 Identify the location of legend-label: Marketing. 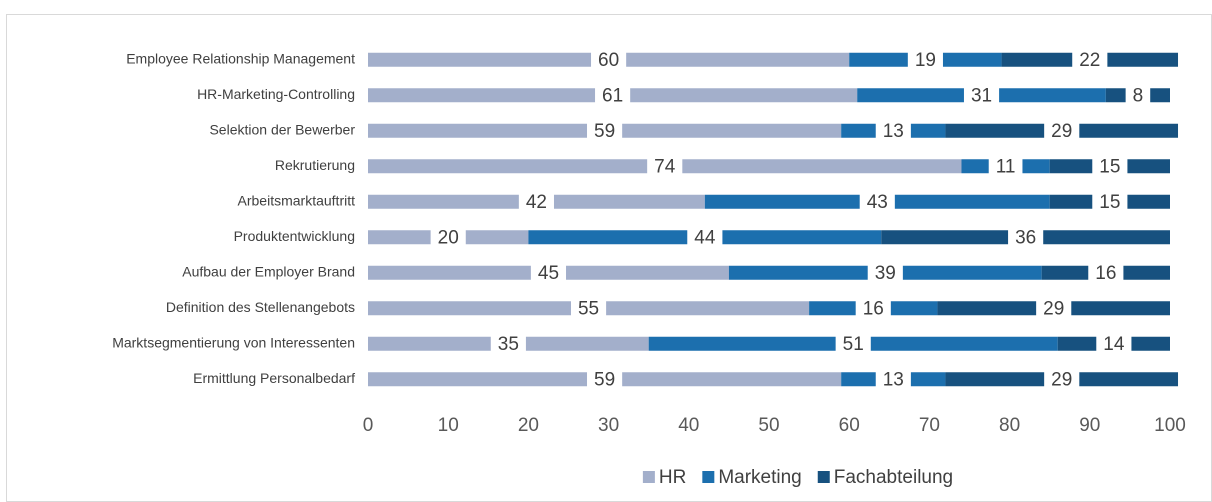
(759, 477).